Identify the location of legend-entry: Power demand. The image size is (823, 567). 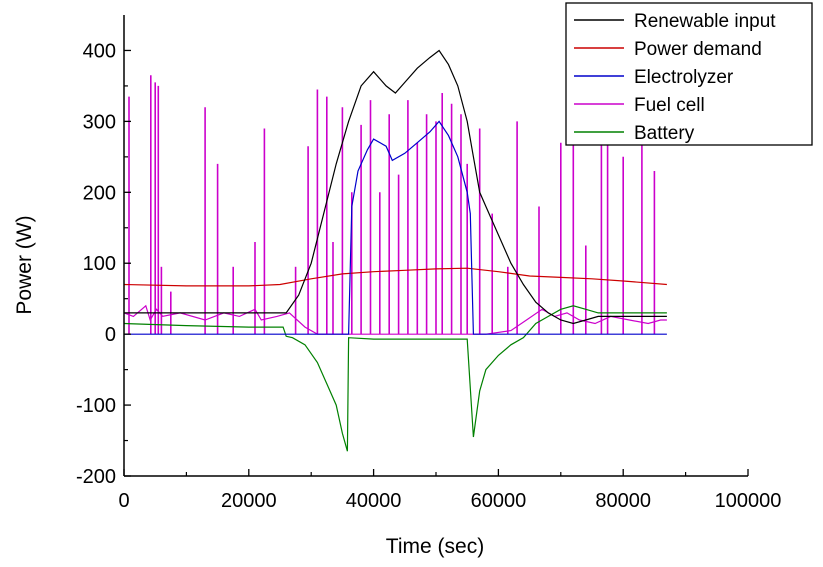
(668, 49).